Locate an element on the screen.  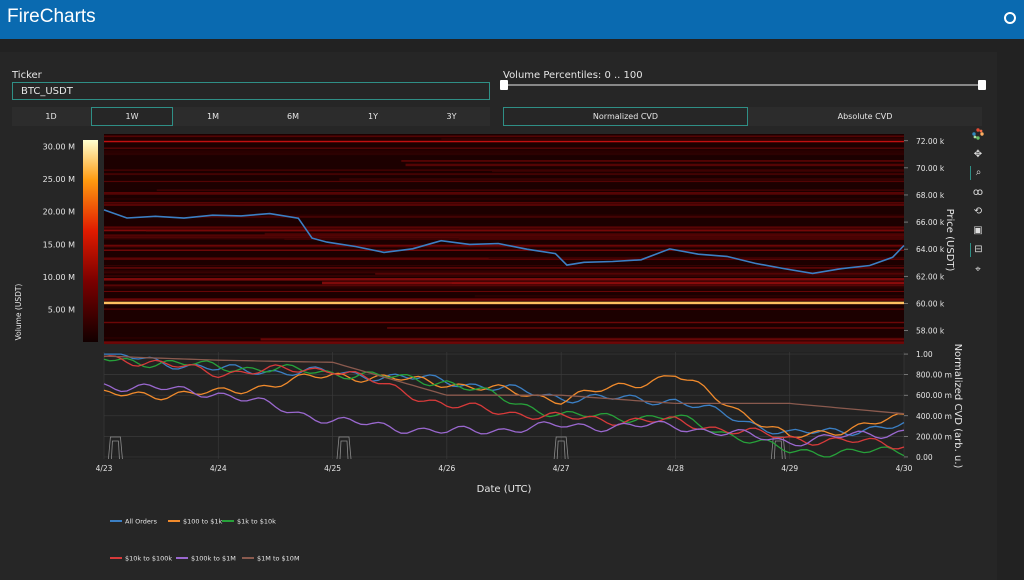
percentile-slider-max-handle is located at coordinates (982, 85).